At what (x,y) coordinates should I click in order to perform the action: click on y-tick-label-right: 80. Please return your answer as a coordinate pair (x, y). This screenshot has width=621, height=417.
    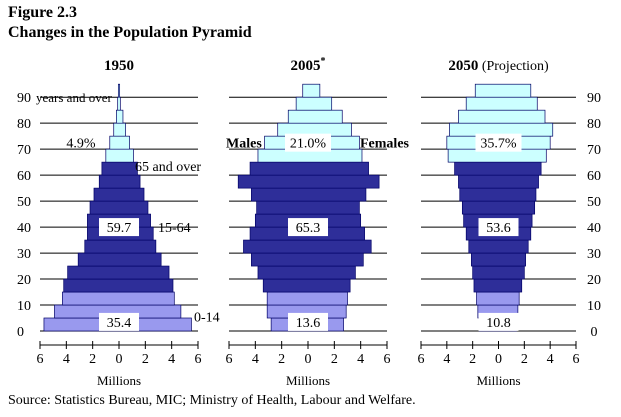
    Looking at the image, I should click on (594, 124).